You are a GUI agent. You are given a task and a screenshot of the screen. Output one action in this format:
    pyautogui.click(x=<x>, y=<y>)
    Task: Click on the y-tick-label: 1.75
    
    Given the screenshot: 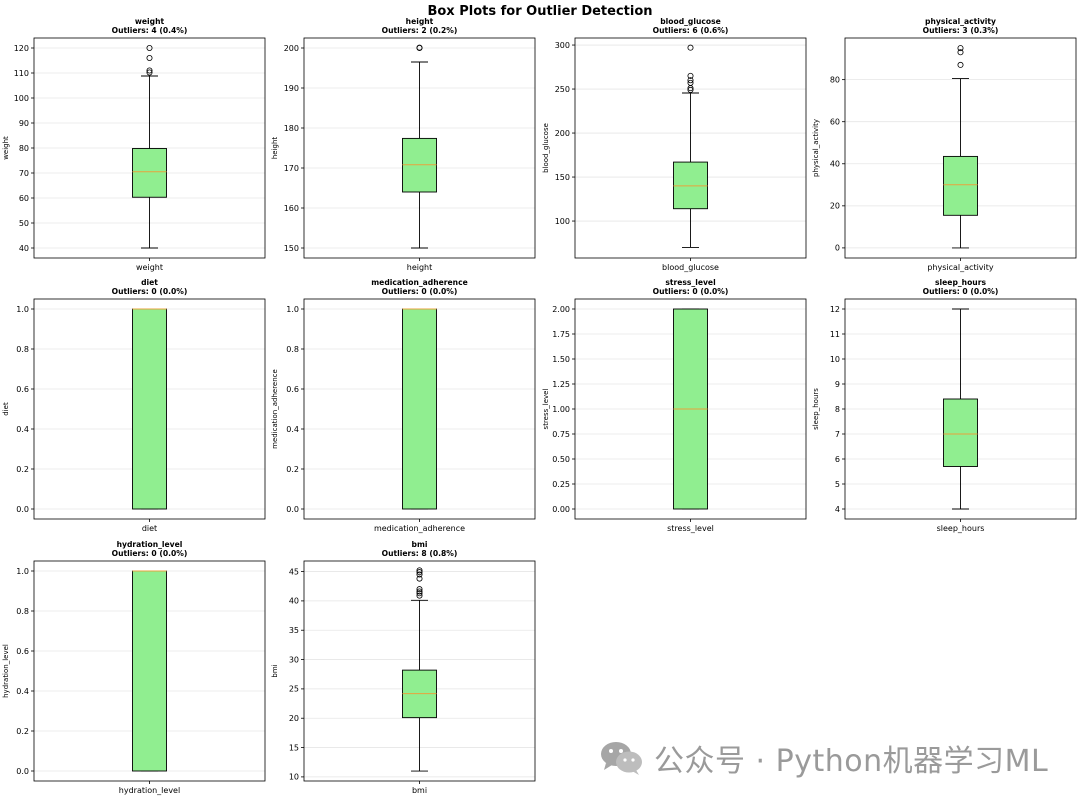 What is the action you would take?
    pyautogui.click(x=561, y=334)
    